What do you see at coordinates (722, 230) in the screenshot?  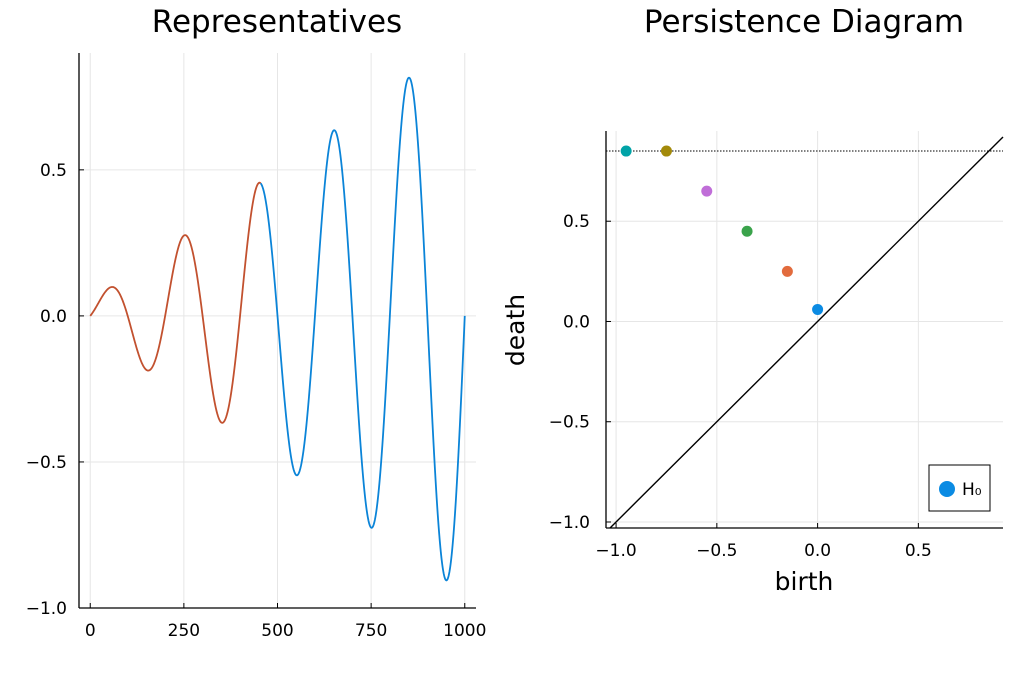 I see `right-points` at bounding box center [722, 230].